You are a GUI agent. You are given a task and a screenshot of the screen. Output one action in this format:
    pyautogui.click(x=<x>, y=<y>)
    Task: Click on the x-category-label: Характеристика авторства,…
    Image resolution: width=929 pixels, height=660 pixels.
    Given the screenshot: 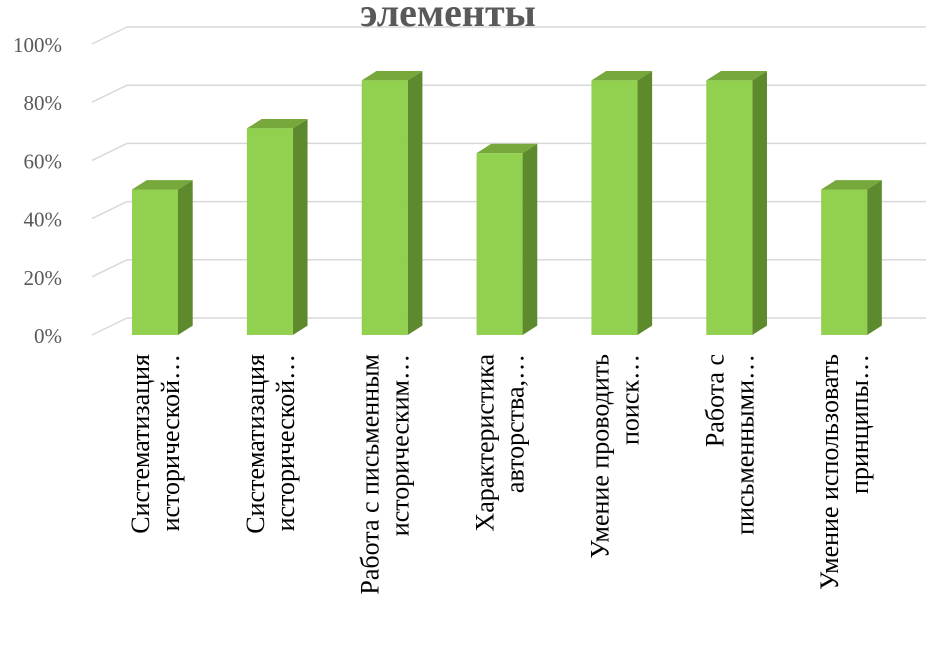 What is the action you would take?
    pyautogui.click(x=500, y=443)
    